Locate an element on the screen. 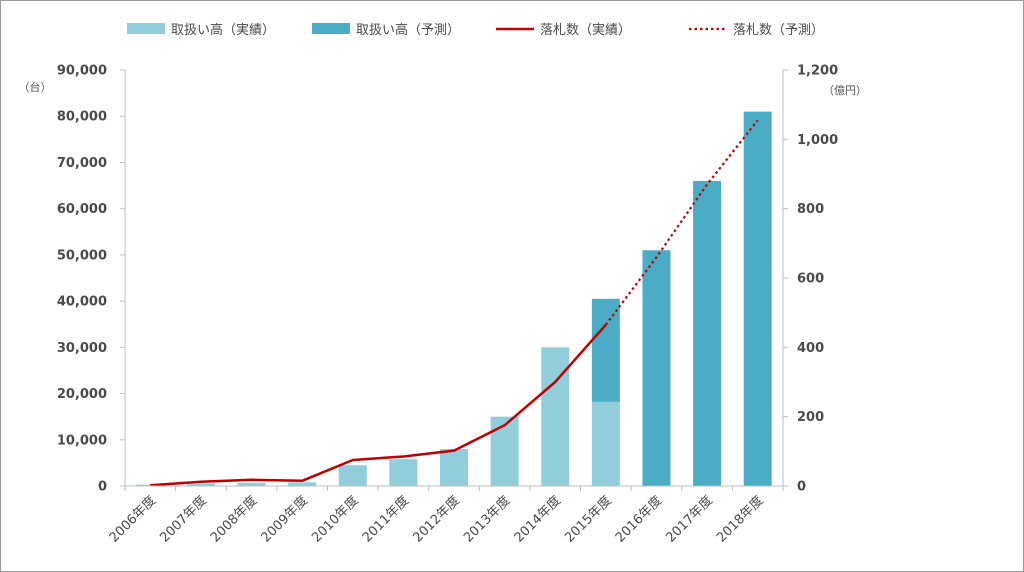 This screenshot has height=572, width=1024. category-label: 2013年度 is located at coordinates (486, 519).